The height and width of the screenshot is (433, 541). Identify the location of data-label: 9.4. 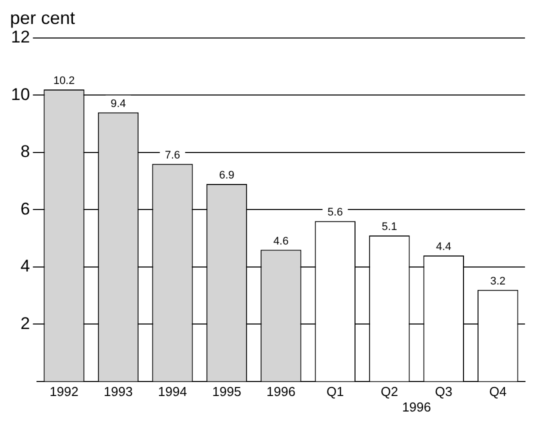
(118, 104).